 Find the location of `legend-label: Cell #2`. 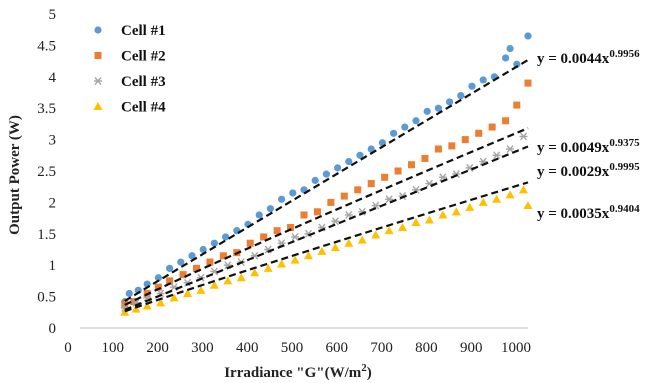

legend-label: Cell #2 is located at coordinates (143, 57).